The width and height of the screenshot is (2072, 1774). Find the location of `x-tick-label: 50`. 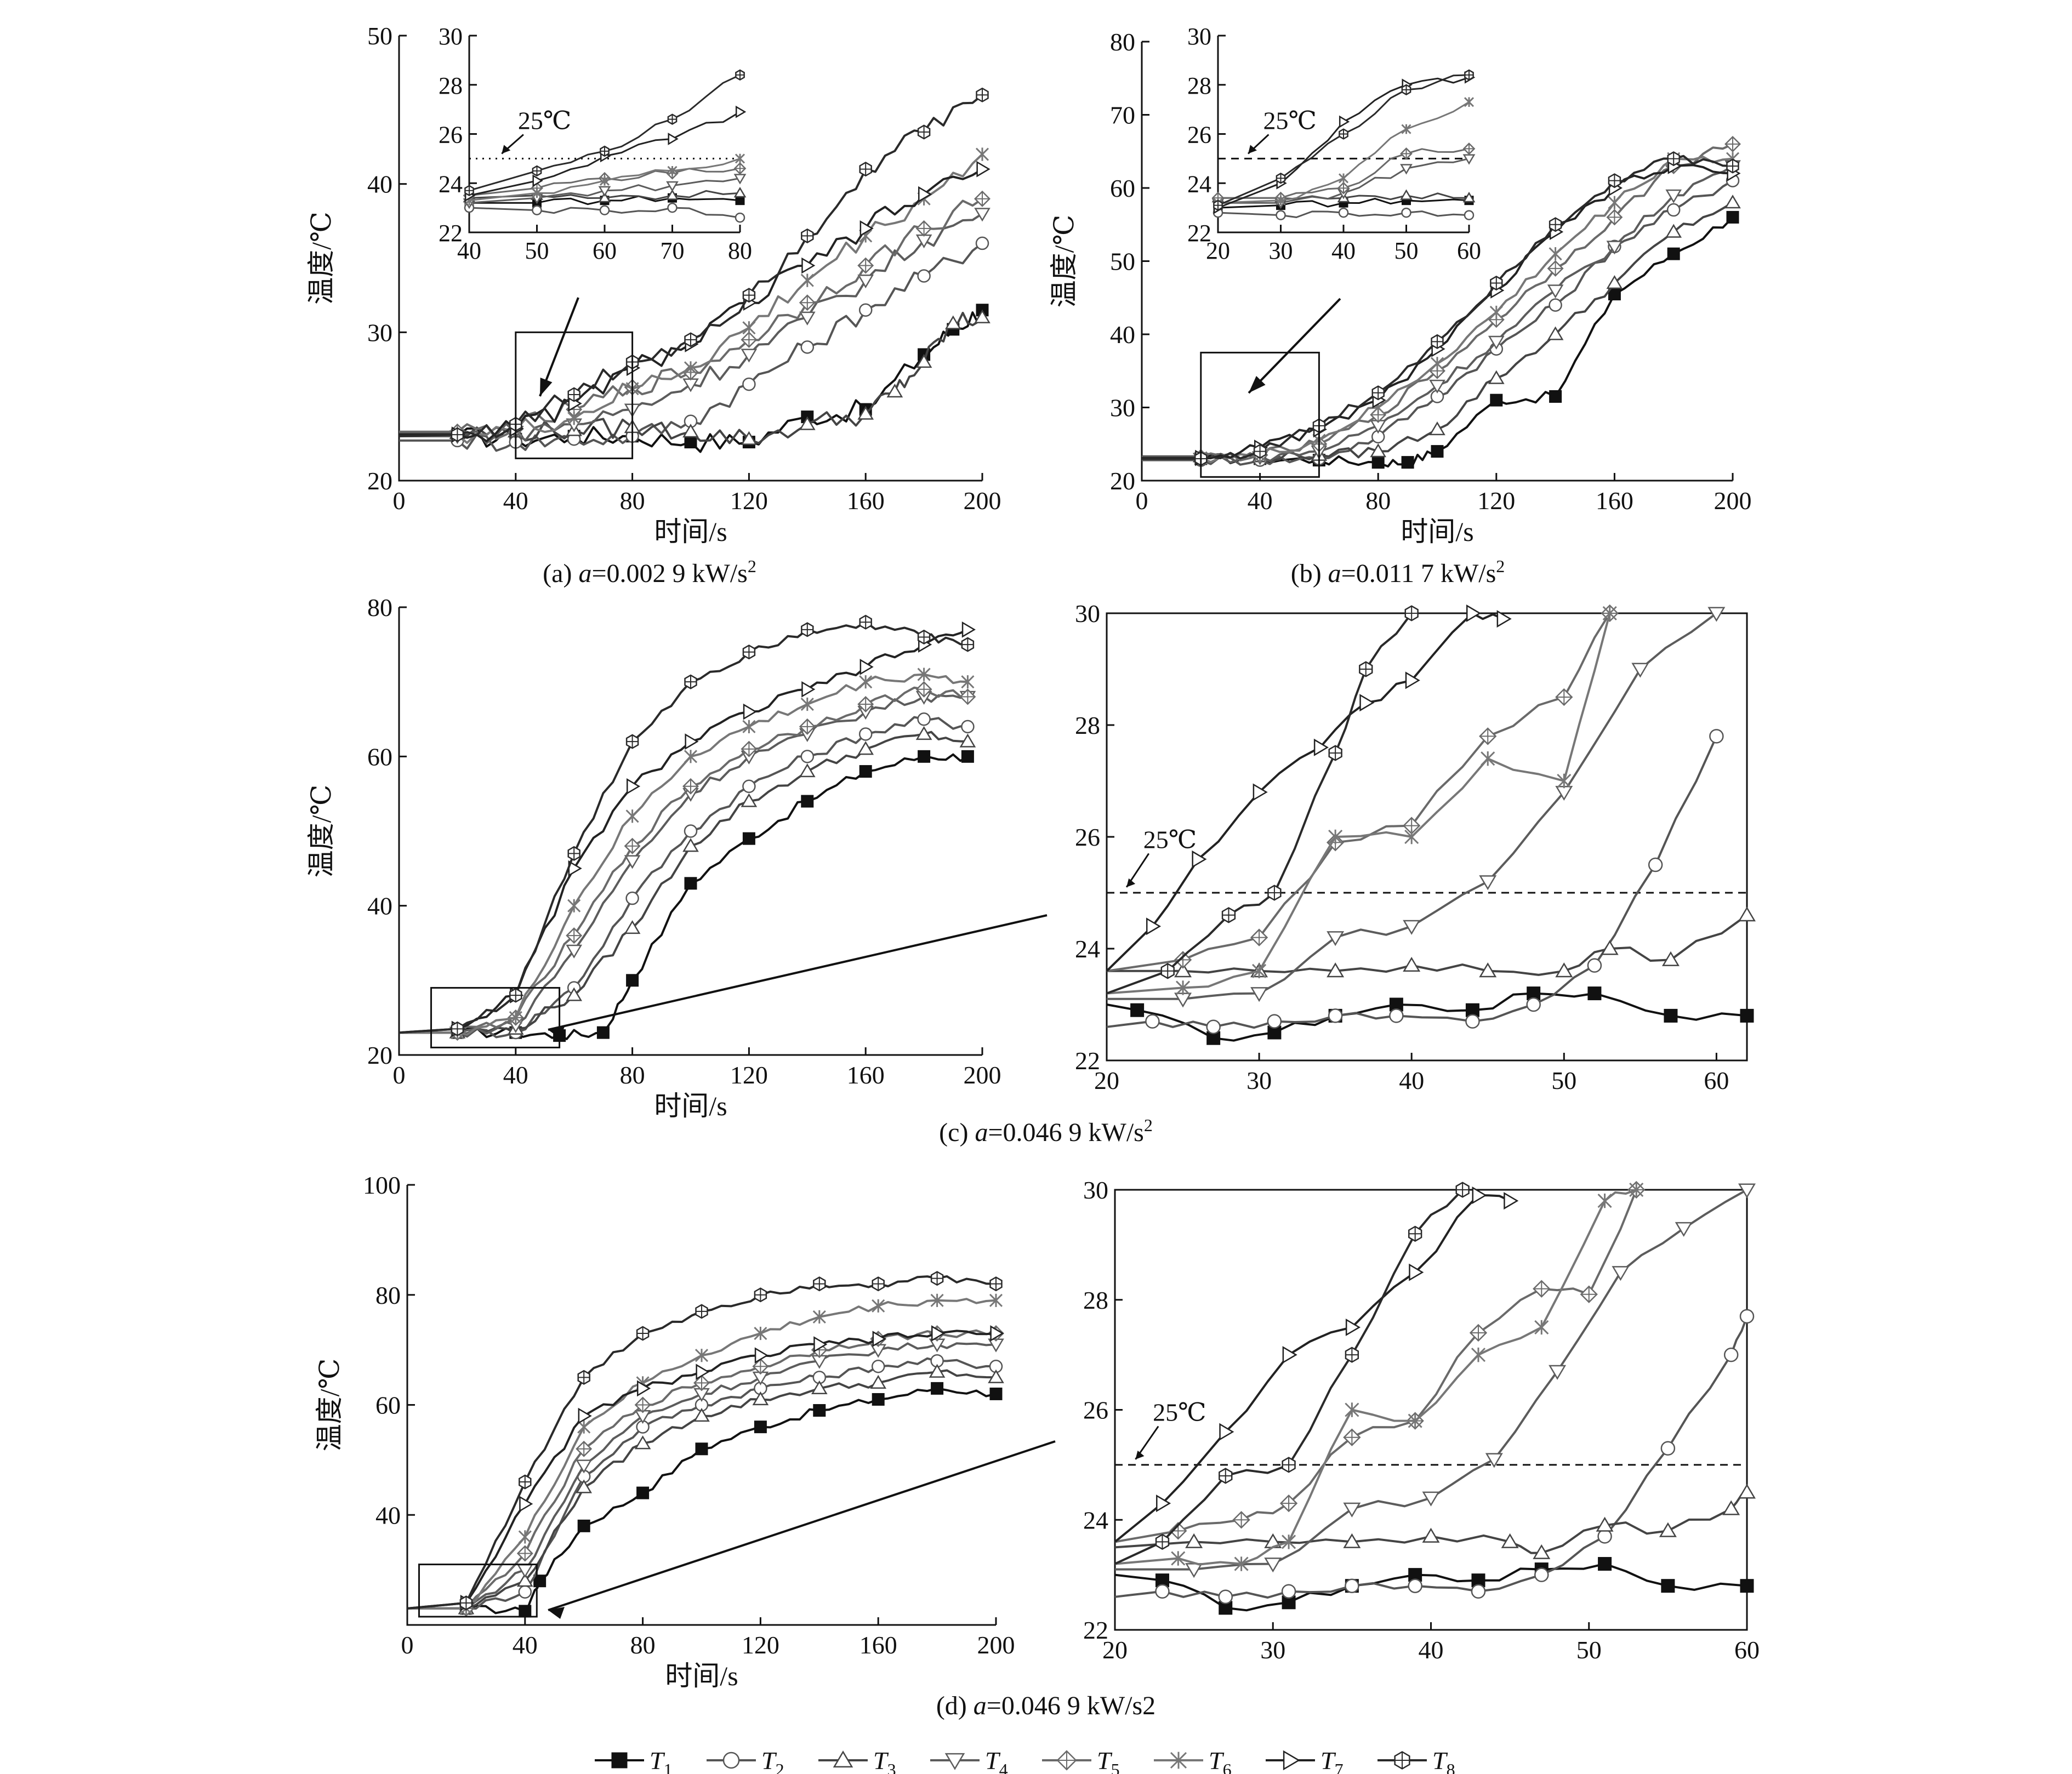

x-tick-label: 50 is located at coordinates (1589, 1650).